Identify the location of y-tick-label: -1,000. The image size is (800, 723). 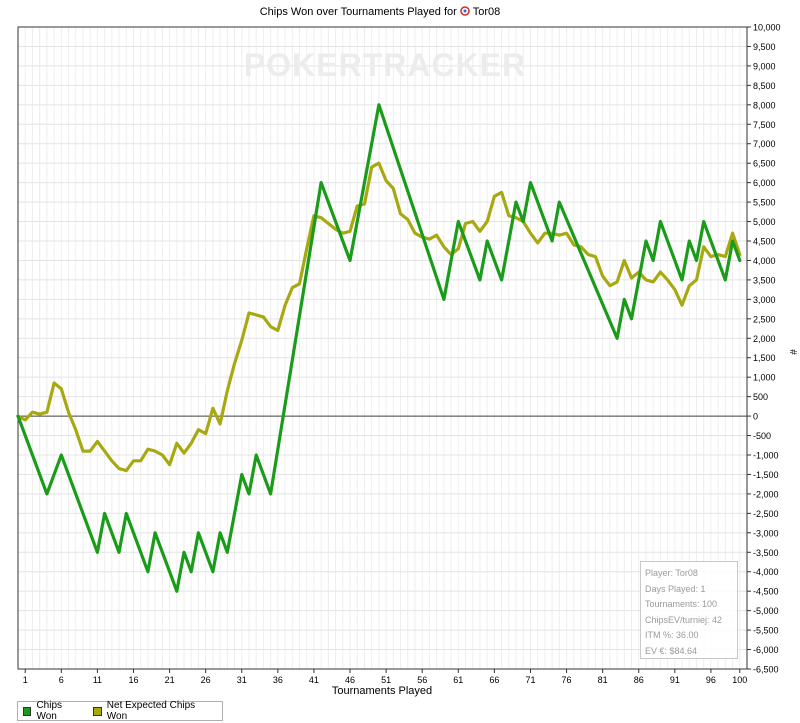
(766, 456).